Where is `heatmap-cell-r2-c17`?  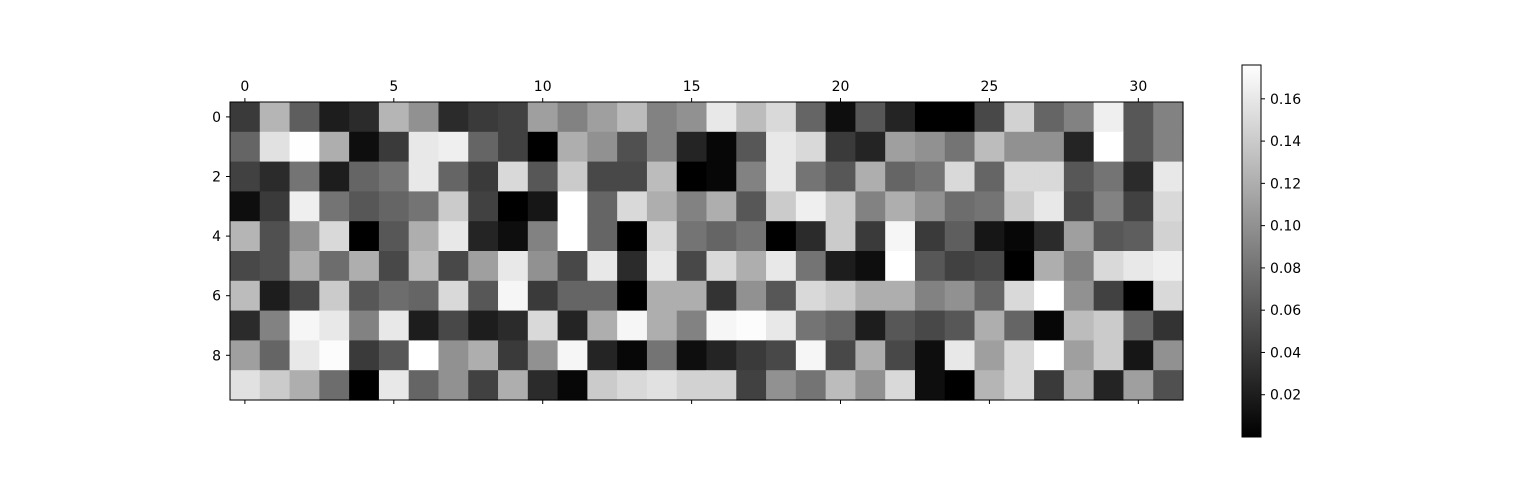 heatmap-cell-r2-c17 is located at coordinates (751, 176).